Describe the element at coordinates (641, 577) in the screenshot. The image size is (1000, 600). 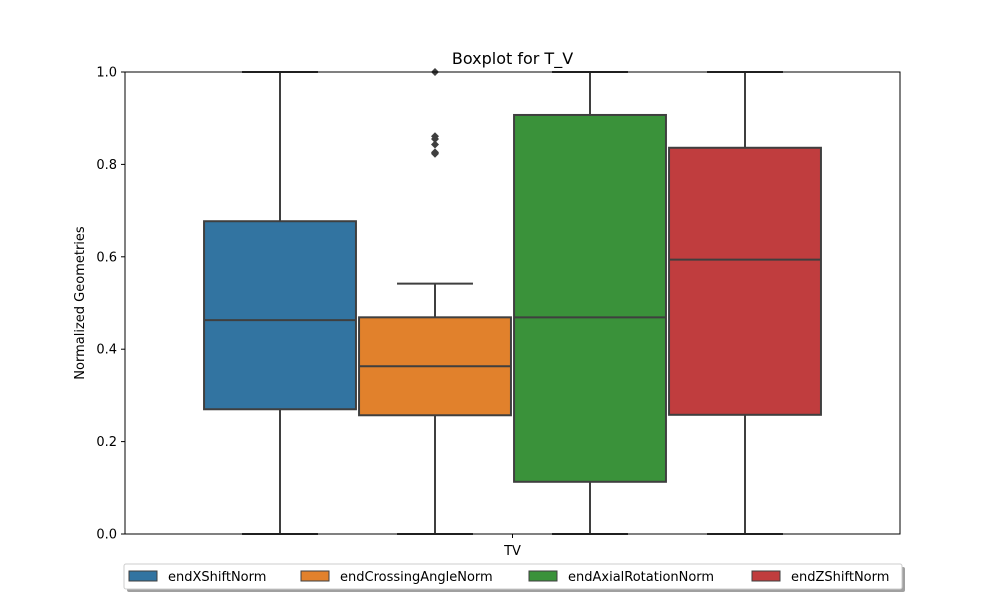
I see `legend-label: endAxialRotationNorm` at that location.